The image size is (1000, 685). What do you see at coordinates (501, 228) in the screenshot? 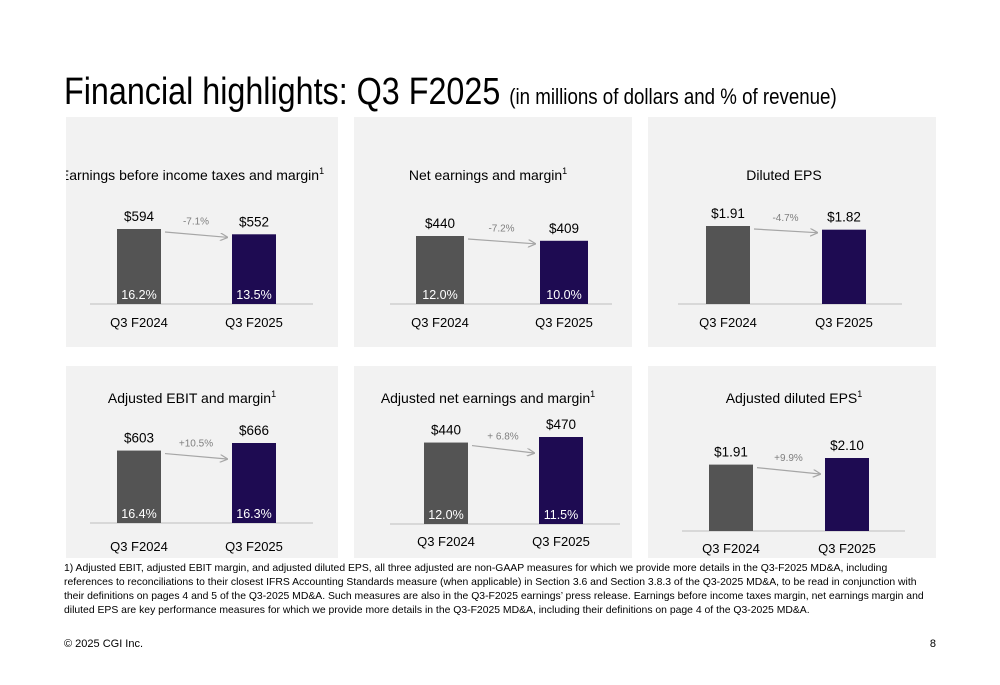
I see `change-label: -7.2%` at bounding box center [501, 228].